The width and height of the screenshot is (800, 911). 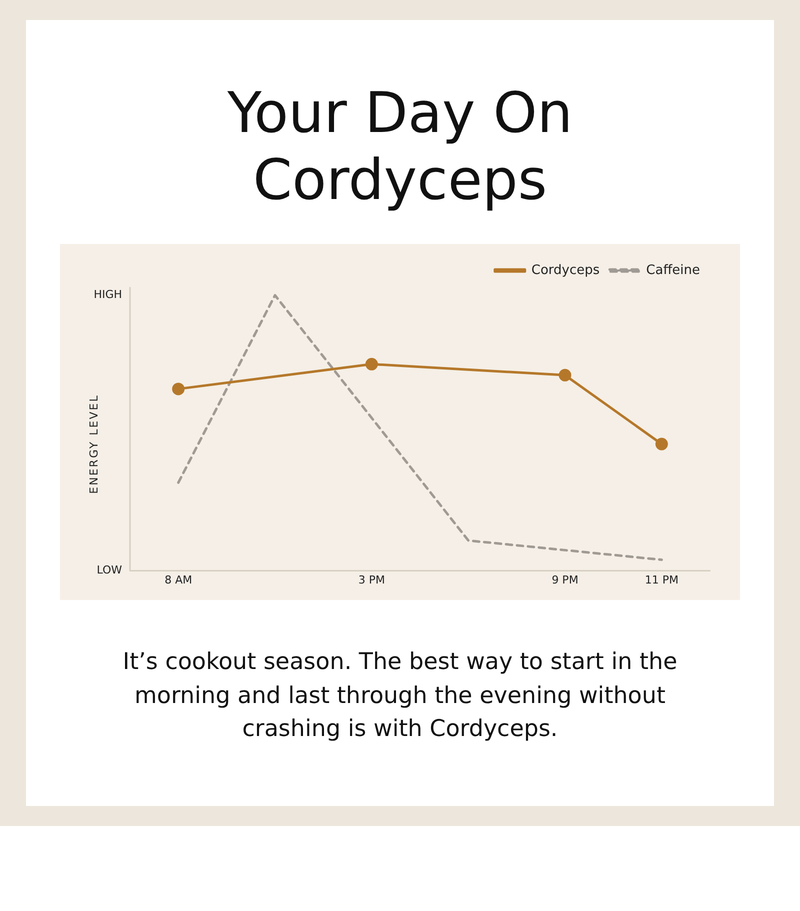 I want to click on text: HIGH, so click(x=108, y=295).